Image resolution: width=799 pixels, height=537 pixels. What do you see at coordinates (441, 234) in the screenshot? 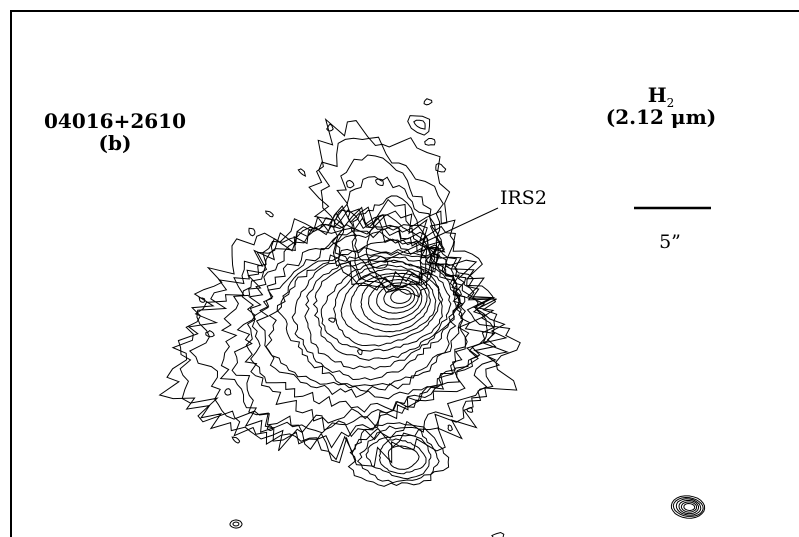
I see `irs2-pointer` at bounding box center [441, 234].